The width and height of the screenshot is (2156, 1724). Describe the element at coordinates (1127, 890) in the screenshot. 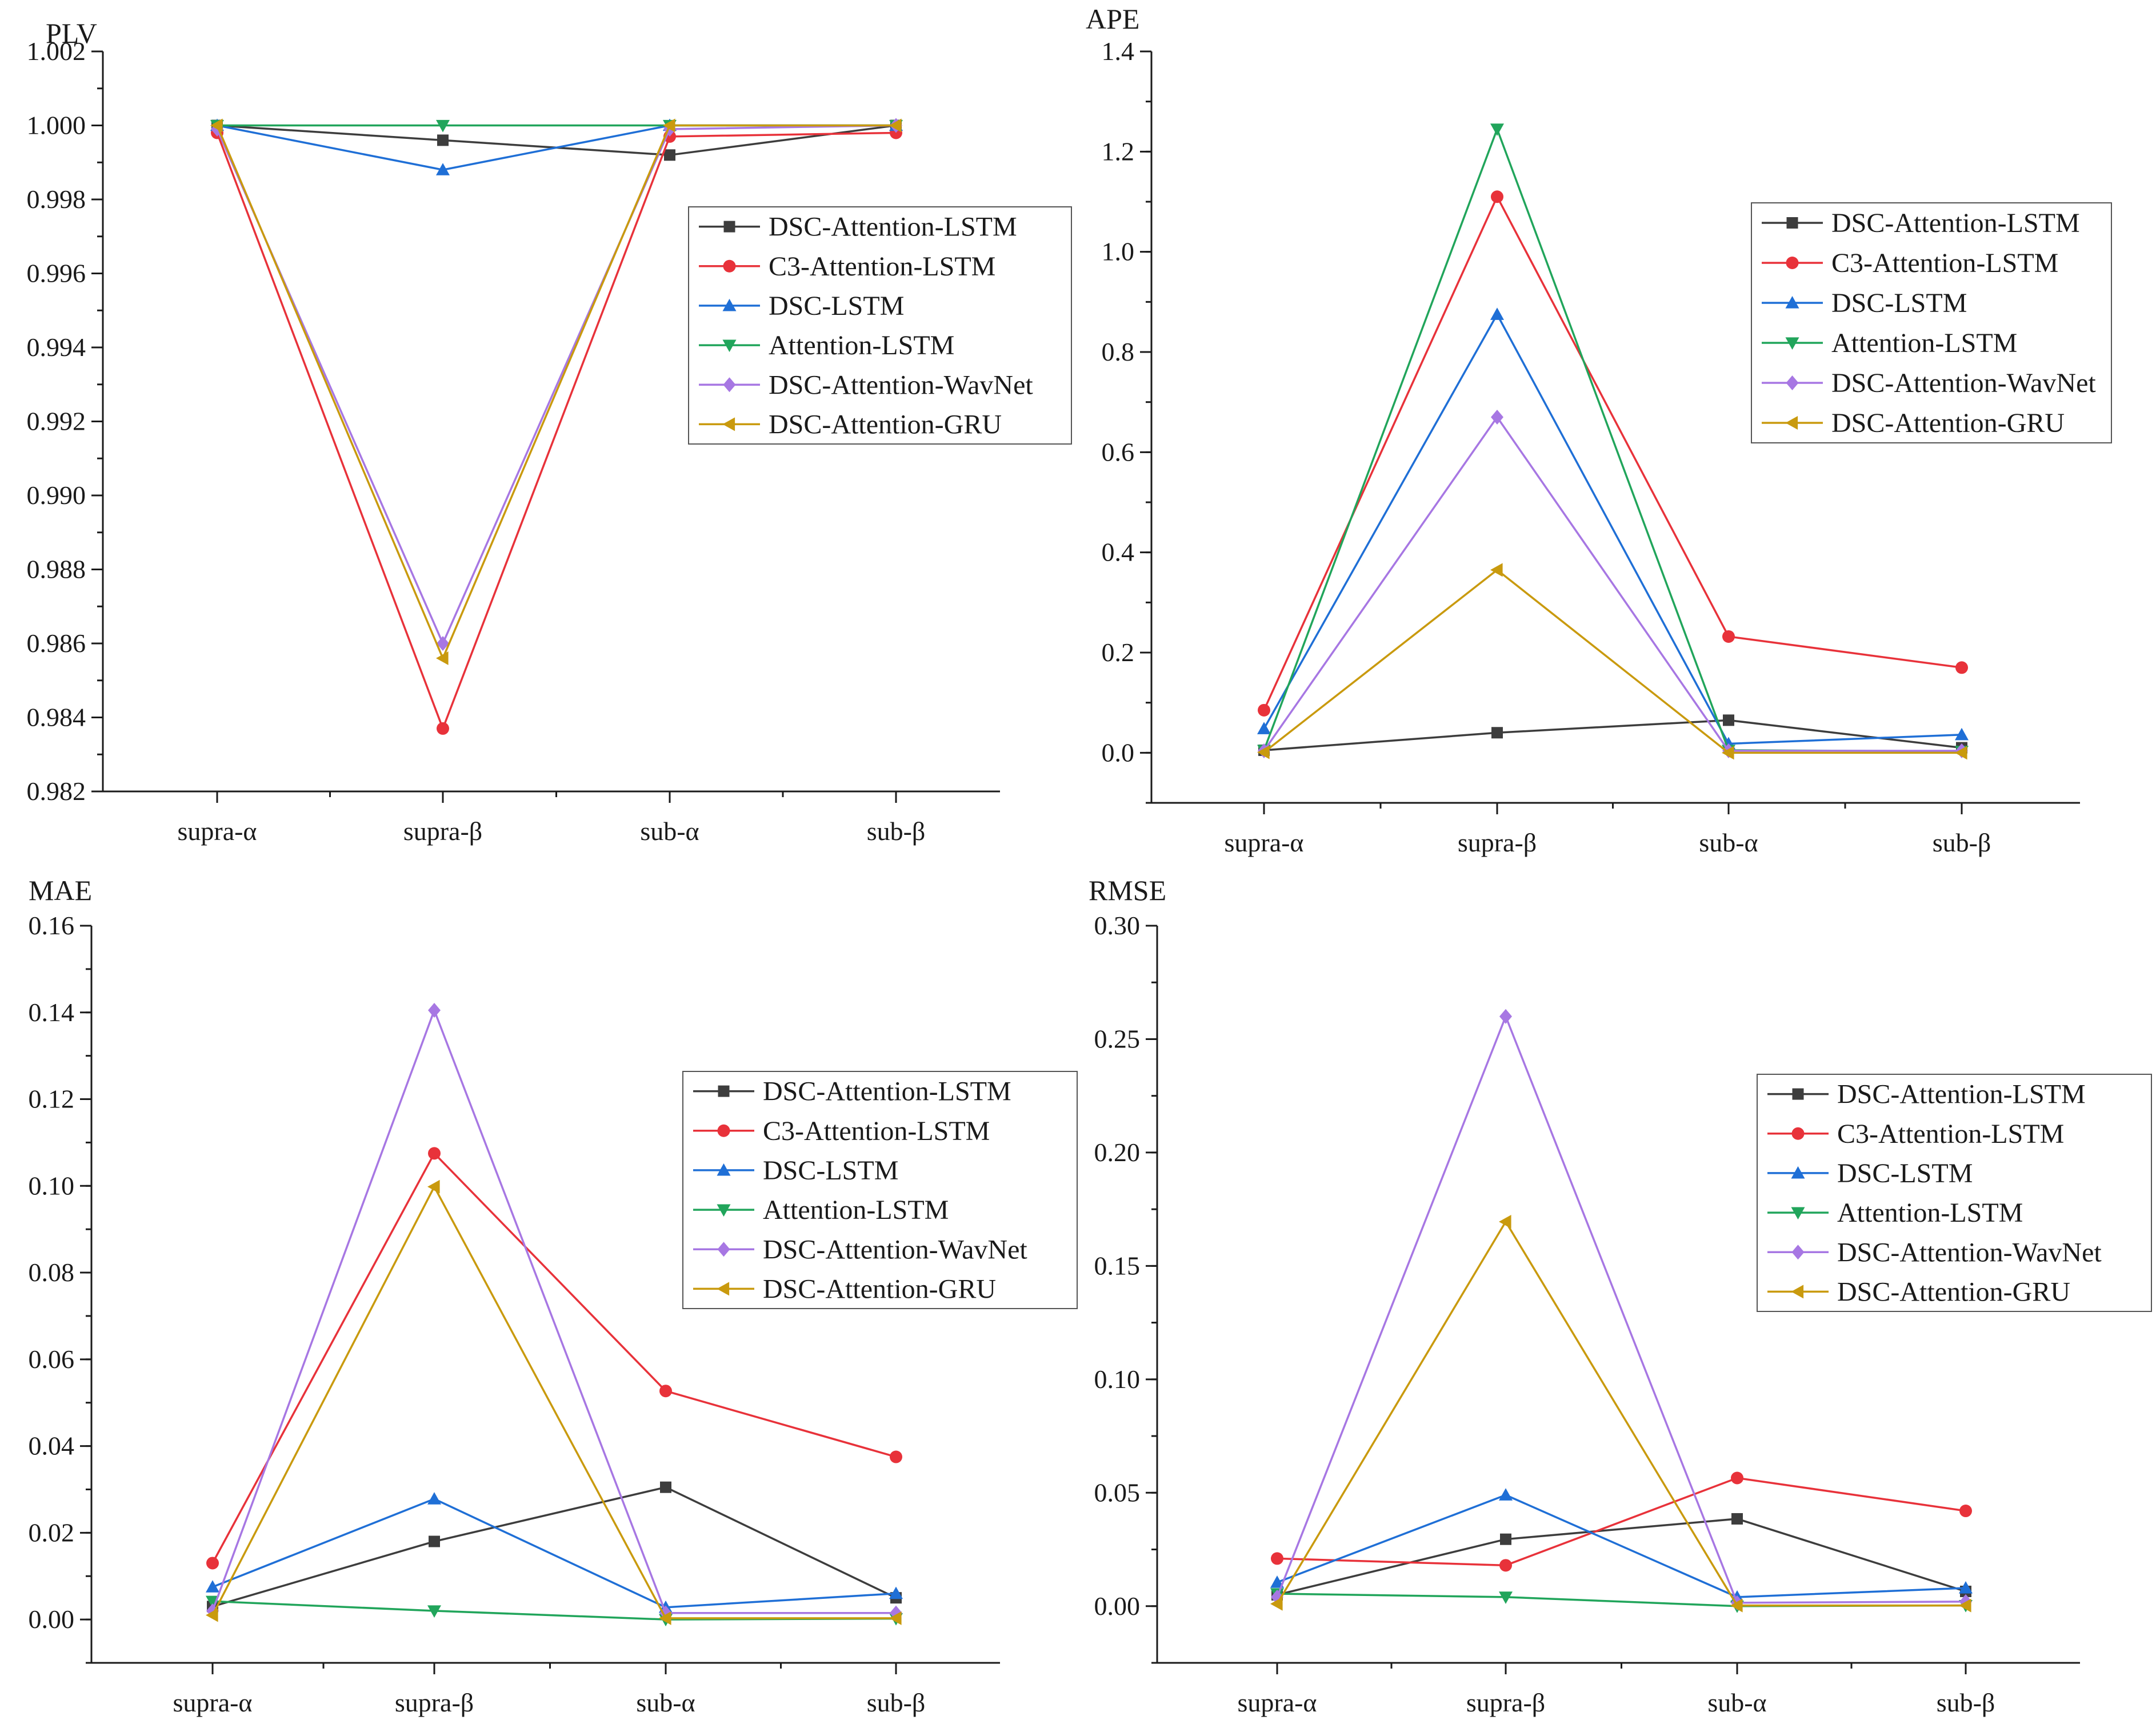

I see `panel-title: RMSE` at that location.